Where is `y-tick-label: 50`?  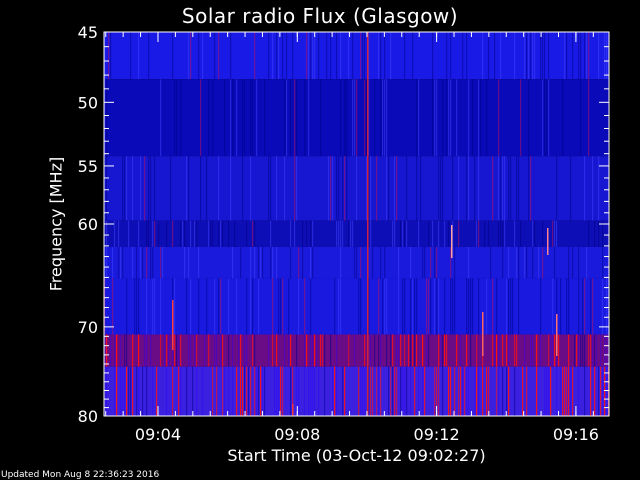 y-tick-label: 50 is located at coordinates (88, 102).